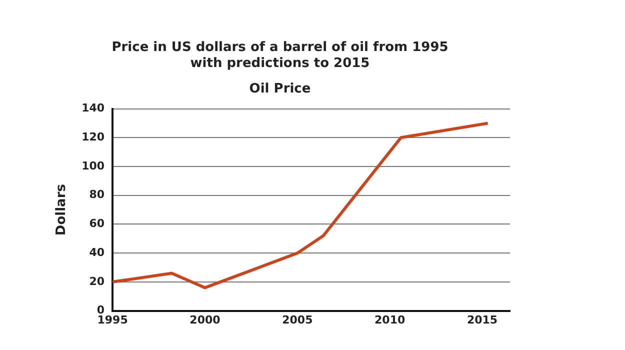 The width and height of the screenshot is (625, 350). What do you see at coordinates (62, 210) in the screenshot?
I see `y-axis-title: Dollars` at bounding box center [62, 210].